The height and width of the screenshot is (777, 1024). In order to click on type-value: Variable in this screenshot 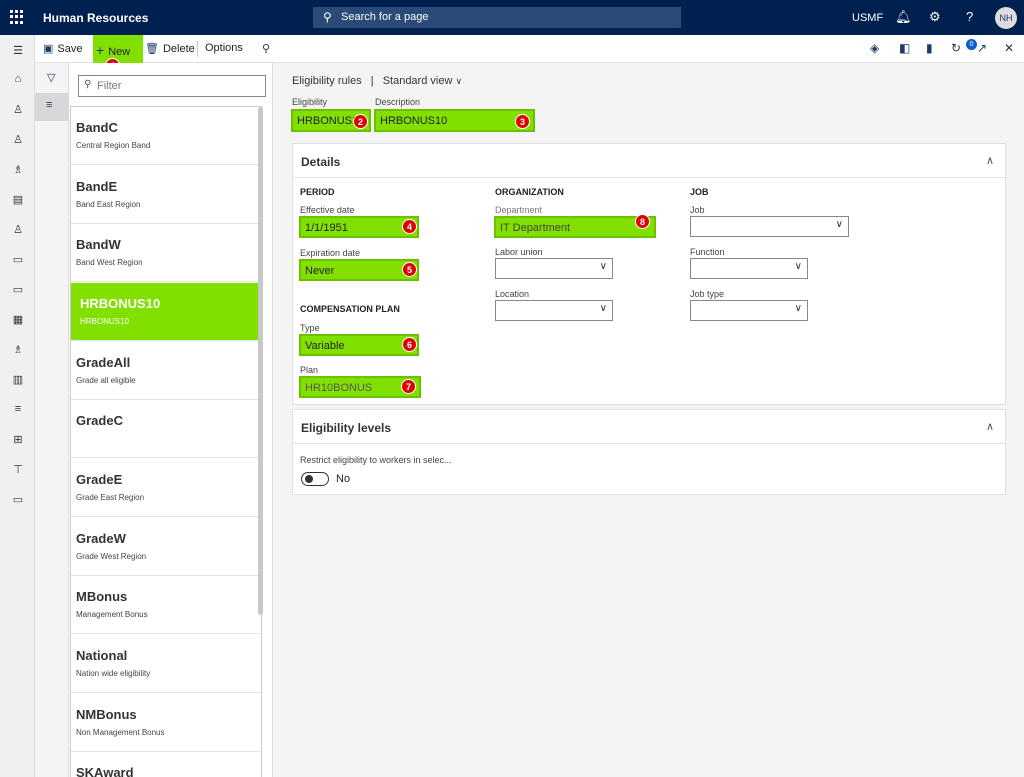, I will do `click(325, 346)`.